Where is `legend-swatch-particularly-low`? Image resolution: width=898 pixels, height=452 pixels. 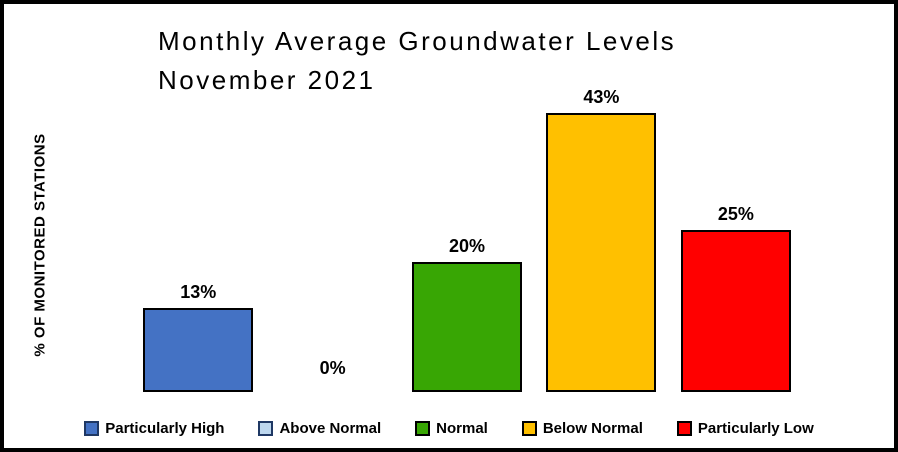 legend-swatch-particularly-low is located at coordinates (684, 428).